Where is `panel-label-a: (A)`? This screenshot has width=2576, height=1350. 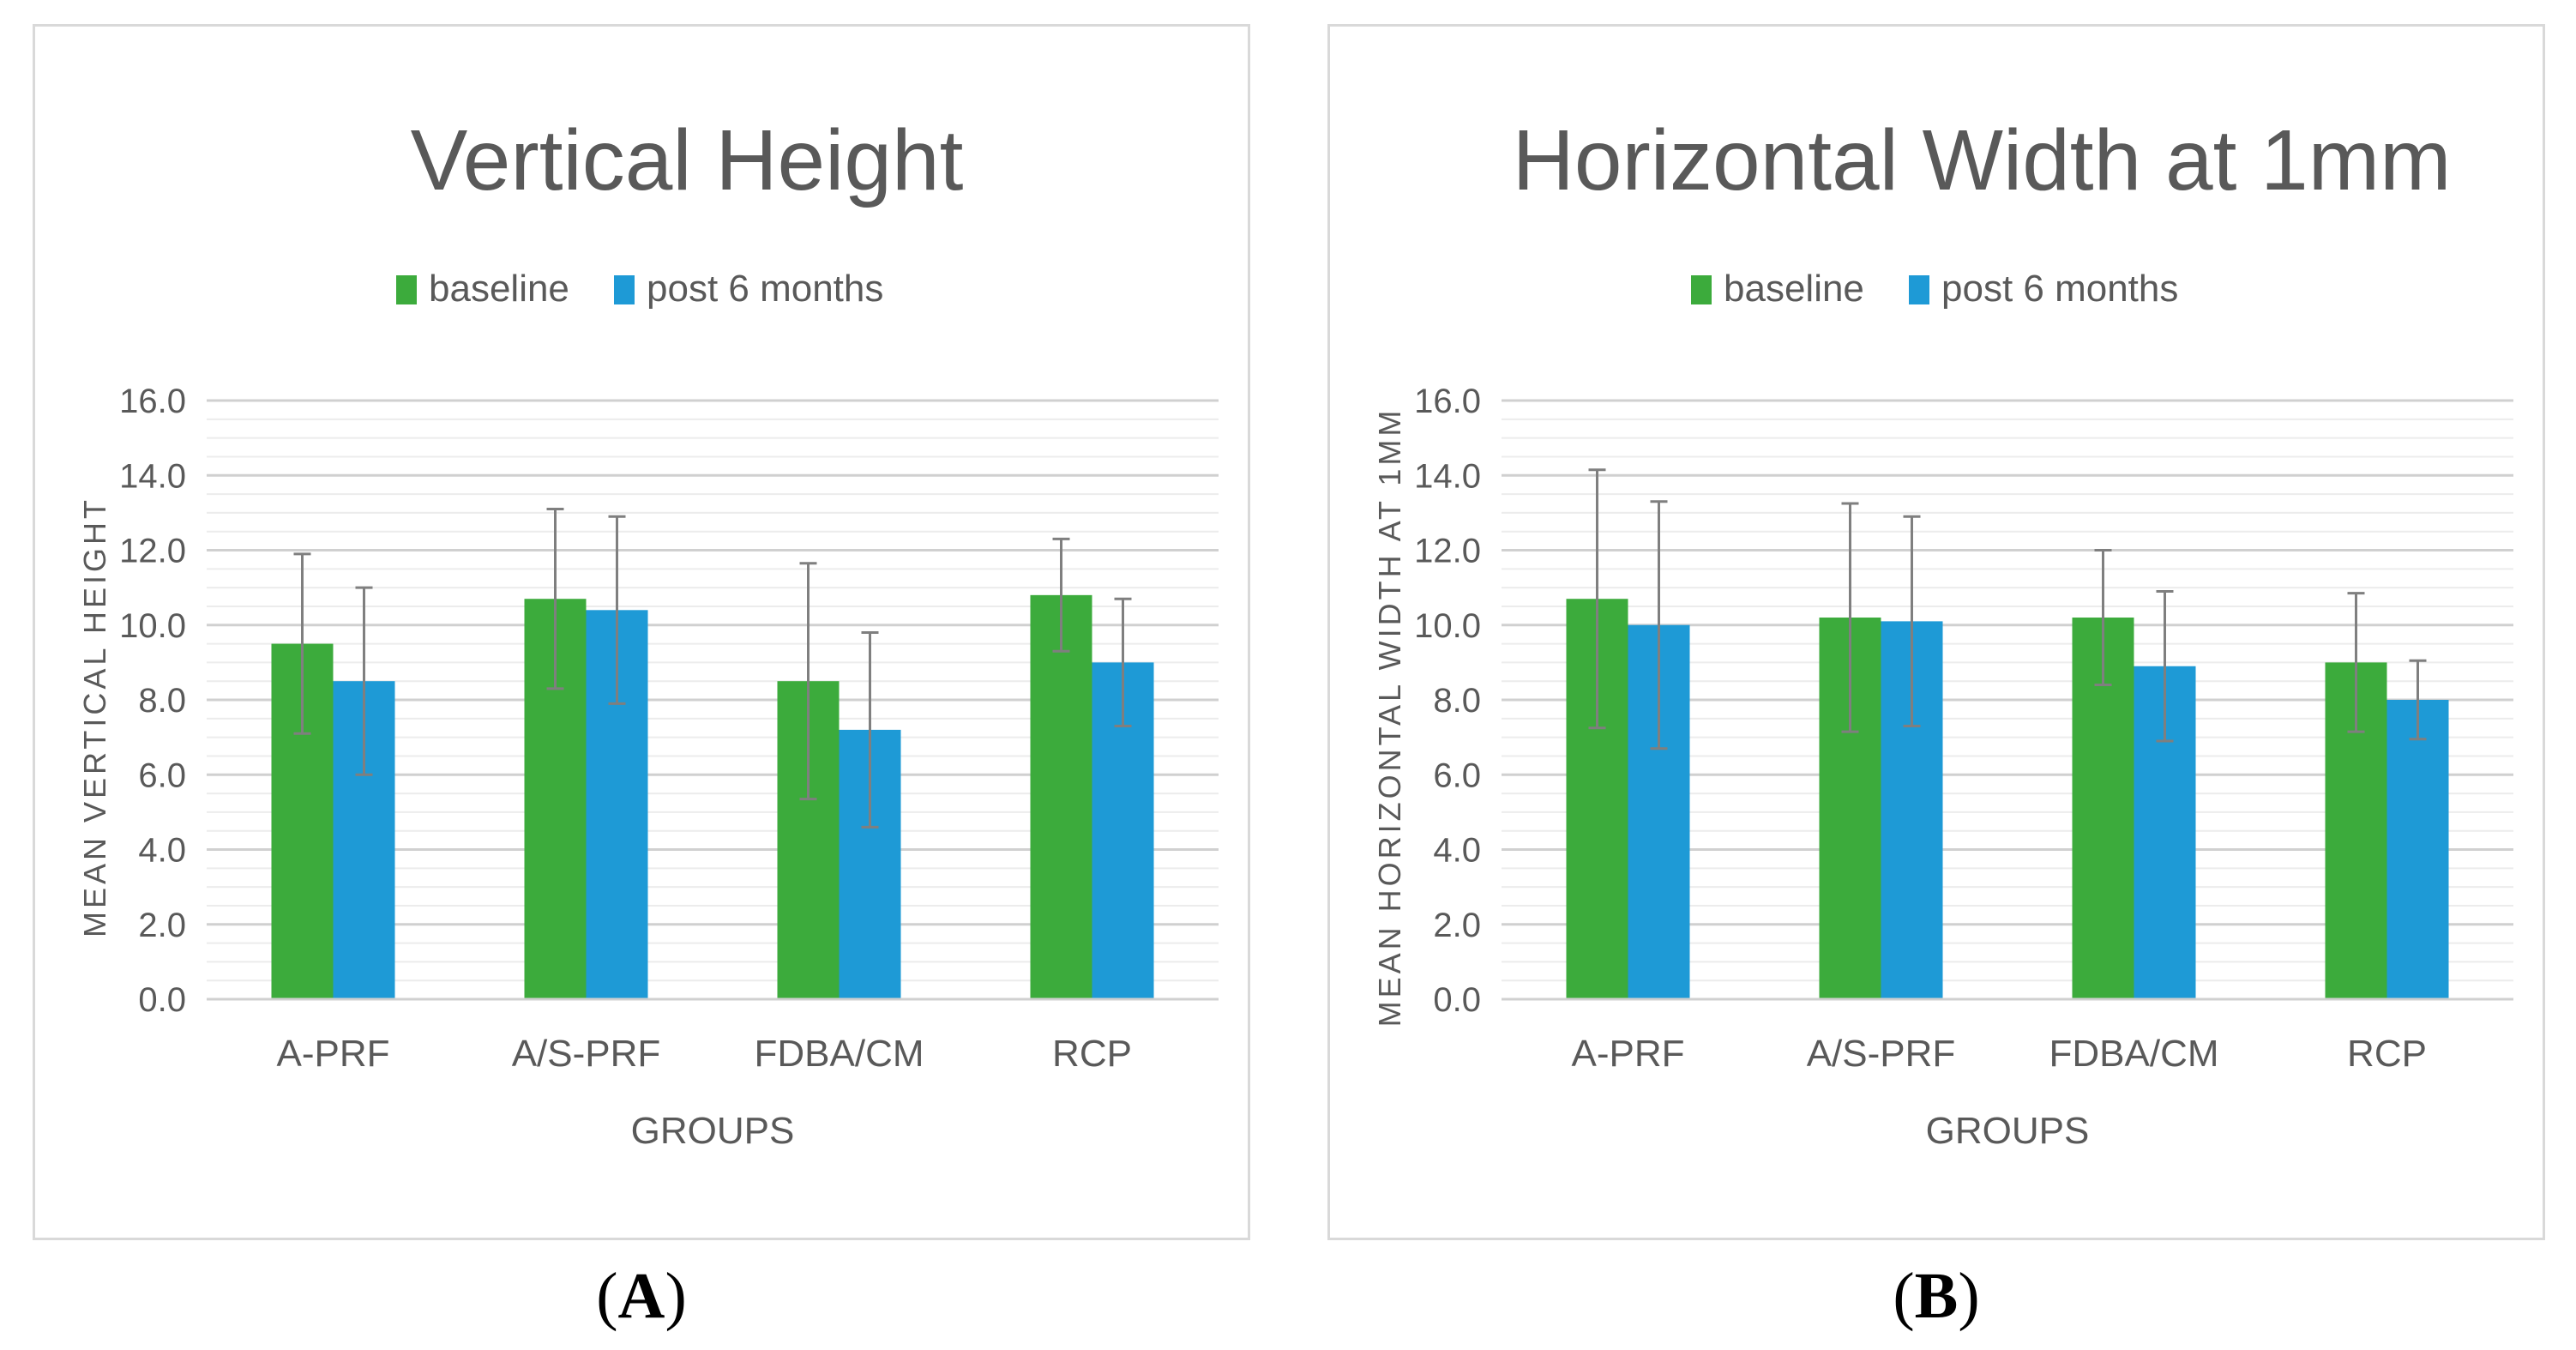 panel-label-a: (A) is located at coordinates (641, 1296).